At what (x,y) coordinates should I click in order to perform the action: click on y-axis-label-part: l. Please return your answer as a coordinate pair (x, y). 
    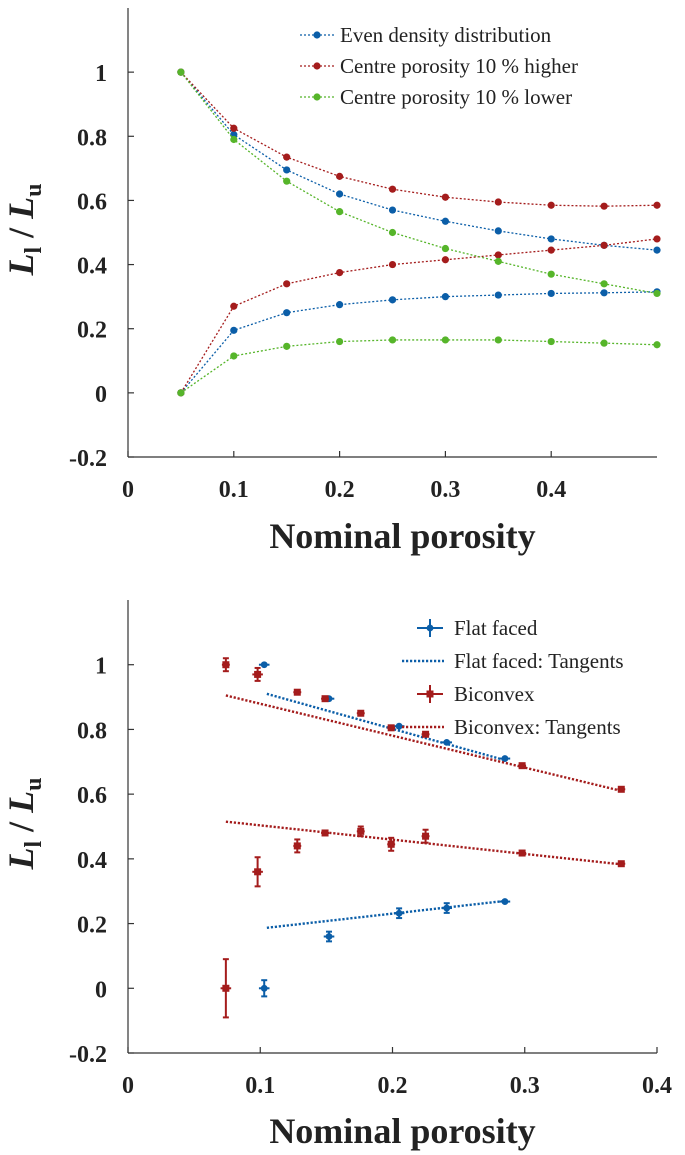
    Looking at the image, I should click on (34, 250).